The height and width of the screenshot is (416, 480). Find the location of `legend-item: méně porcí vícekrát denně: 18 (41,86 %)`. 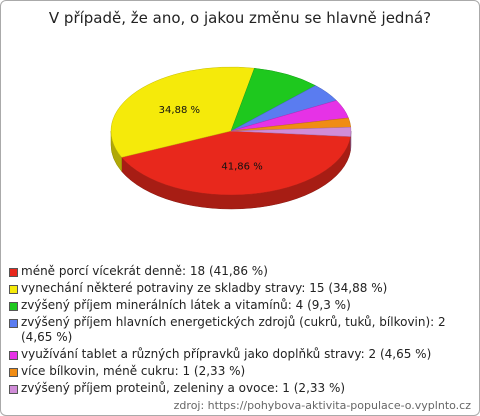

legend-item: méně porcí vícekrát denně: 18 (41,86 %) is located at coordinates (241, 271).